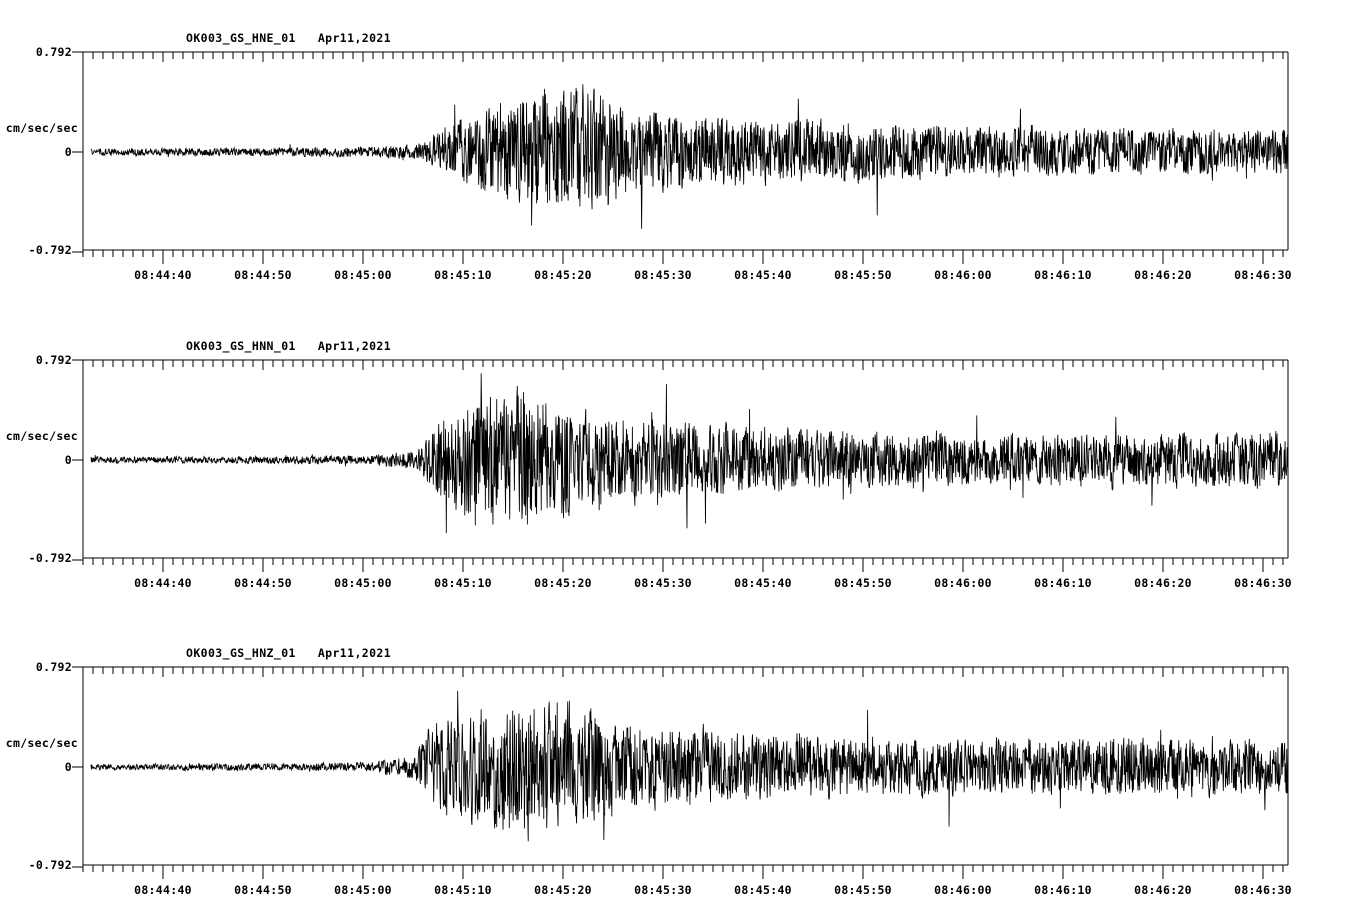 This screenshot has width=1358, height=924. Describe the element at coordinates (50, 250) in the screenshot. I see `y-tick-bottom-hne: -0.792` at that location.